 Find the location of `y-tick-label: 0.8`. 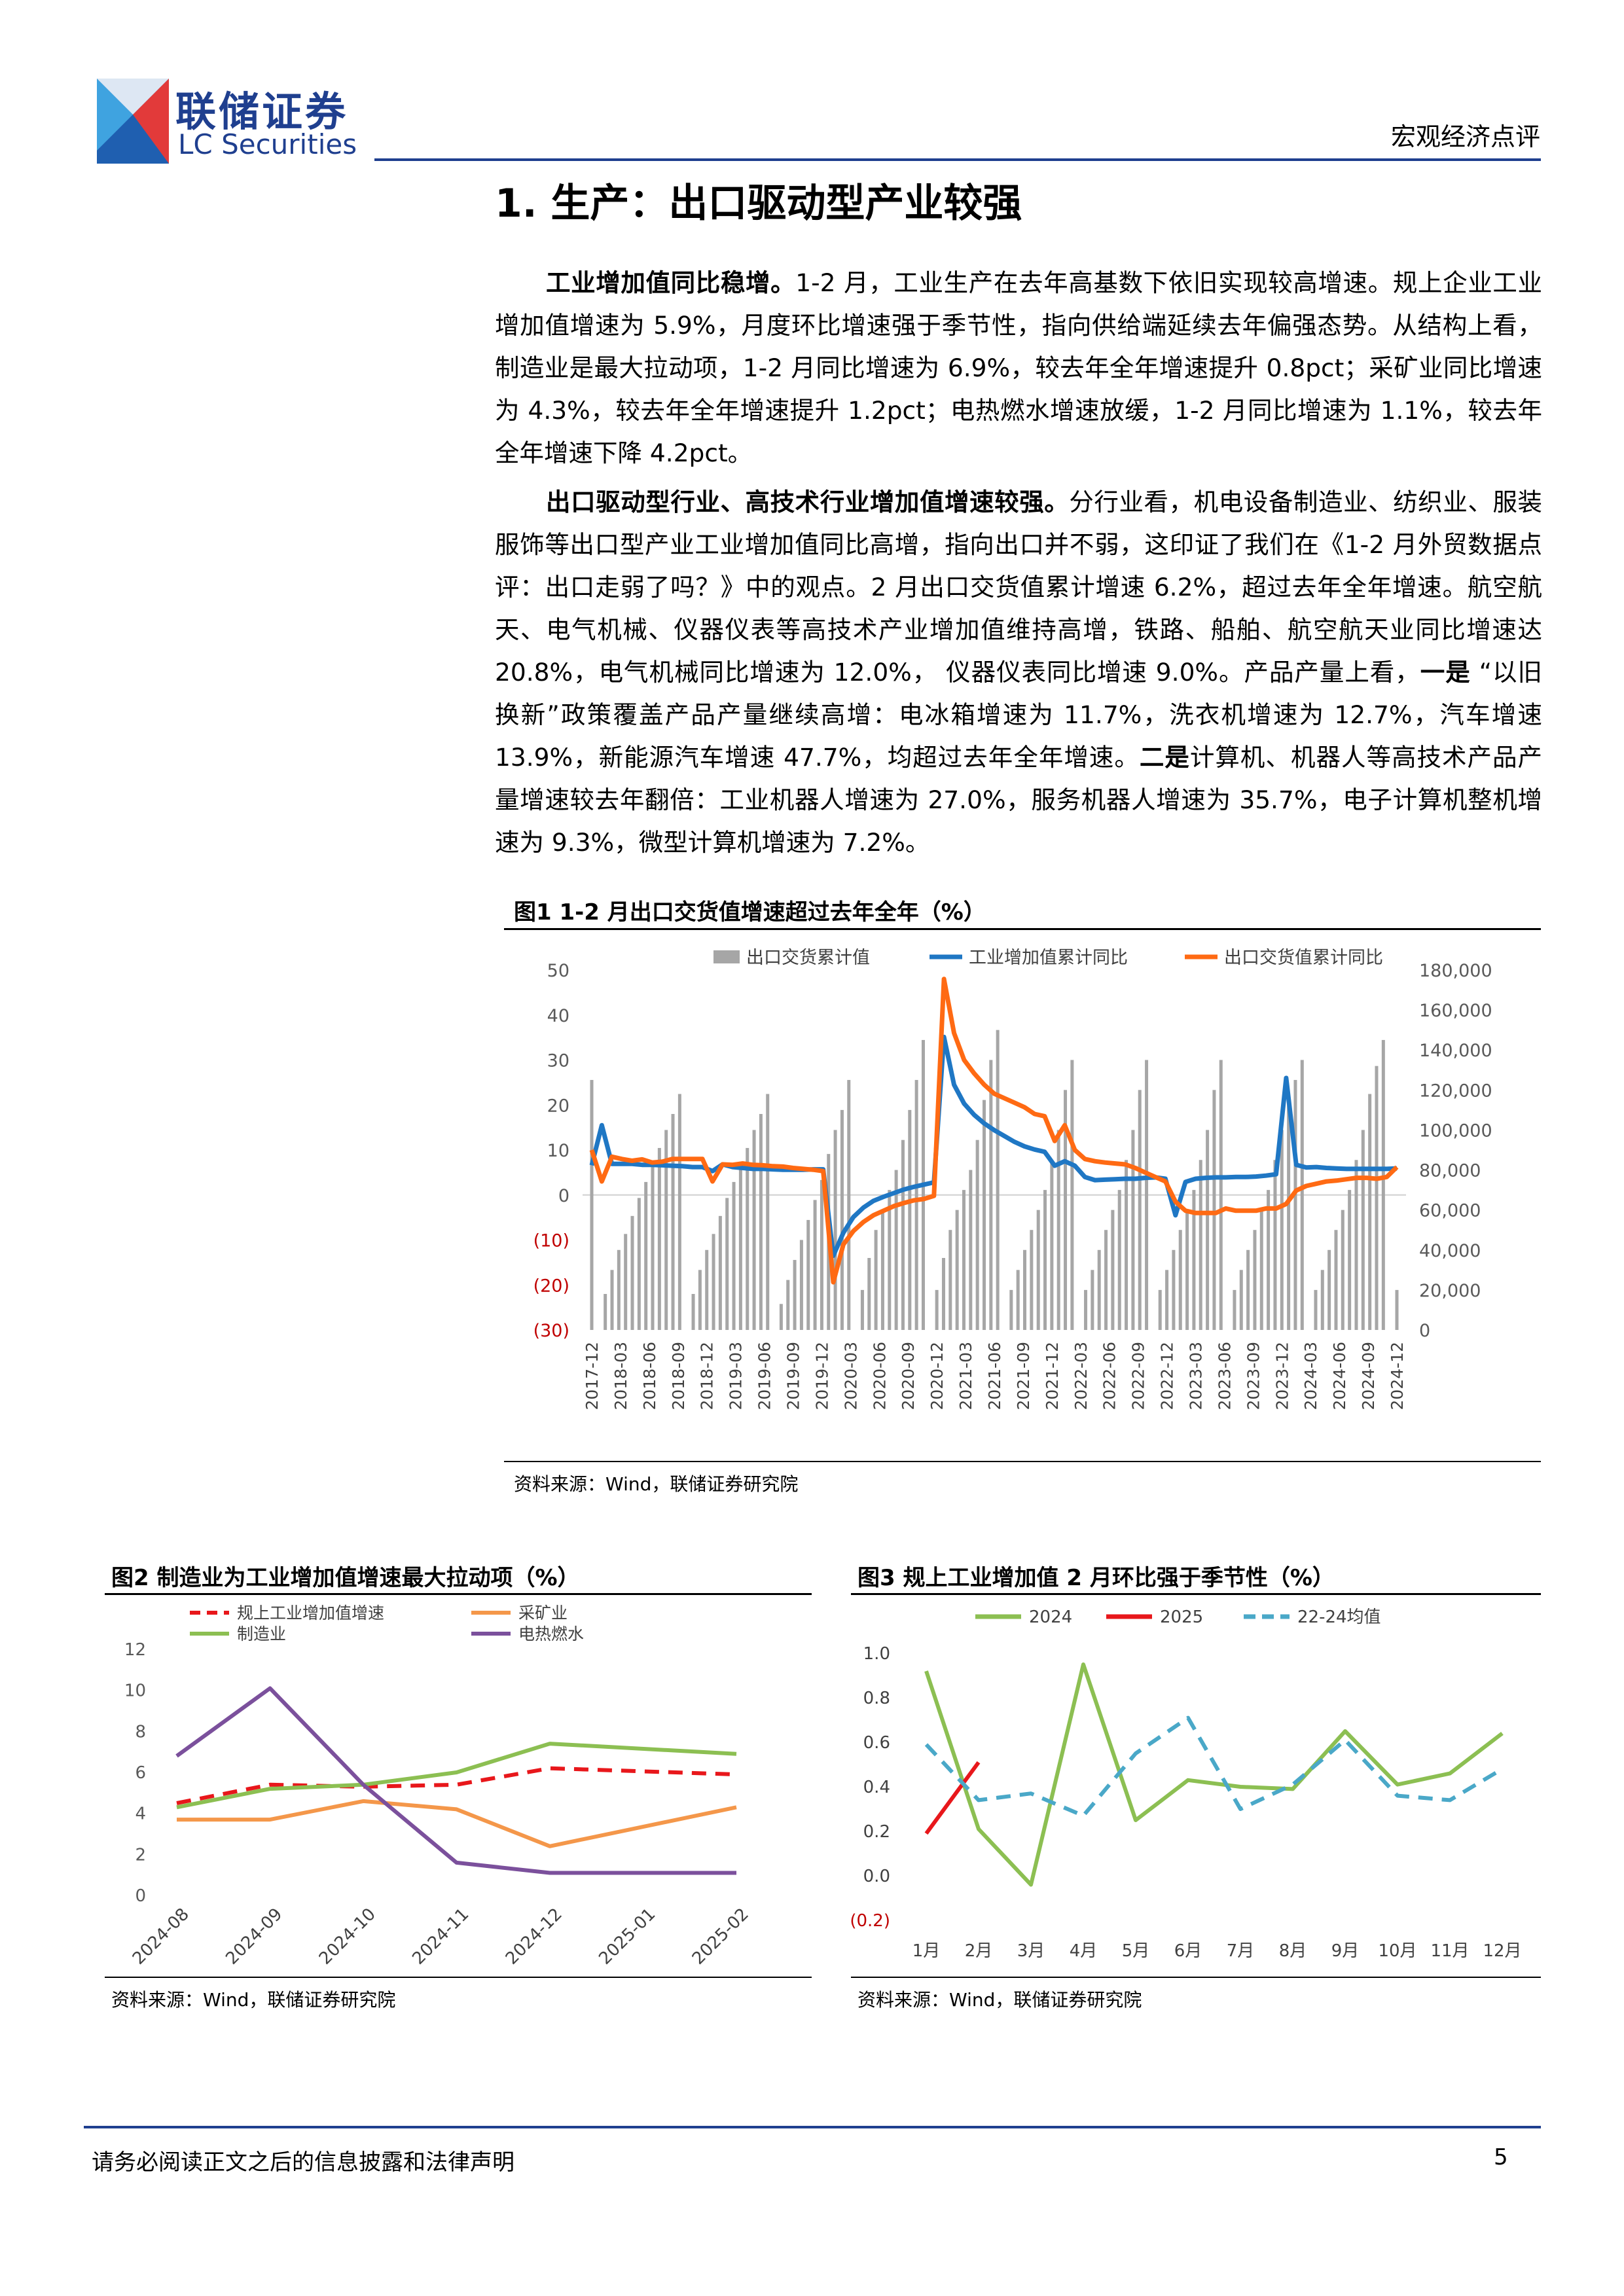

y-tick-label: 0.8 is located at coordinates (876, 1698).